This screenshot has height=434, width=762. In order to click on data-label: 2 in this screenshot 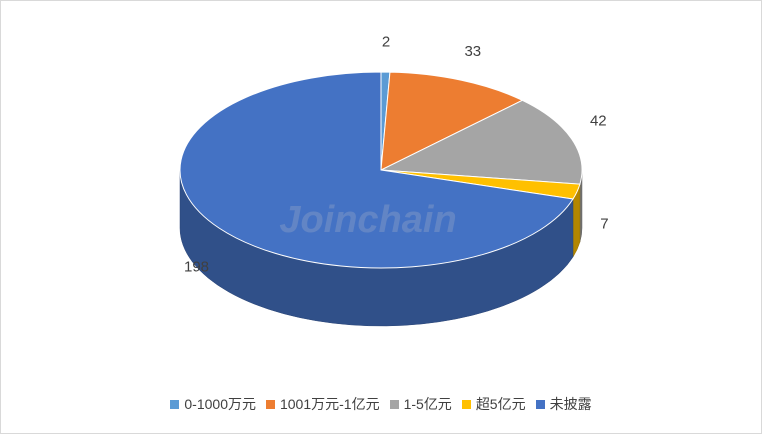, I will do `click(386, 41)`.